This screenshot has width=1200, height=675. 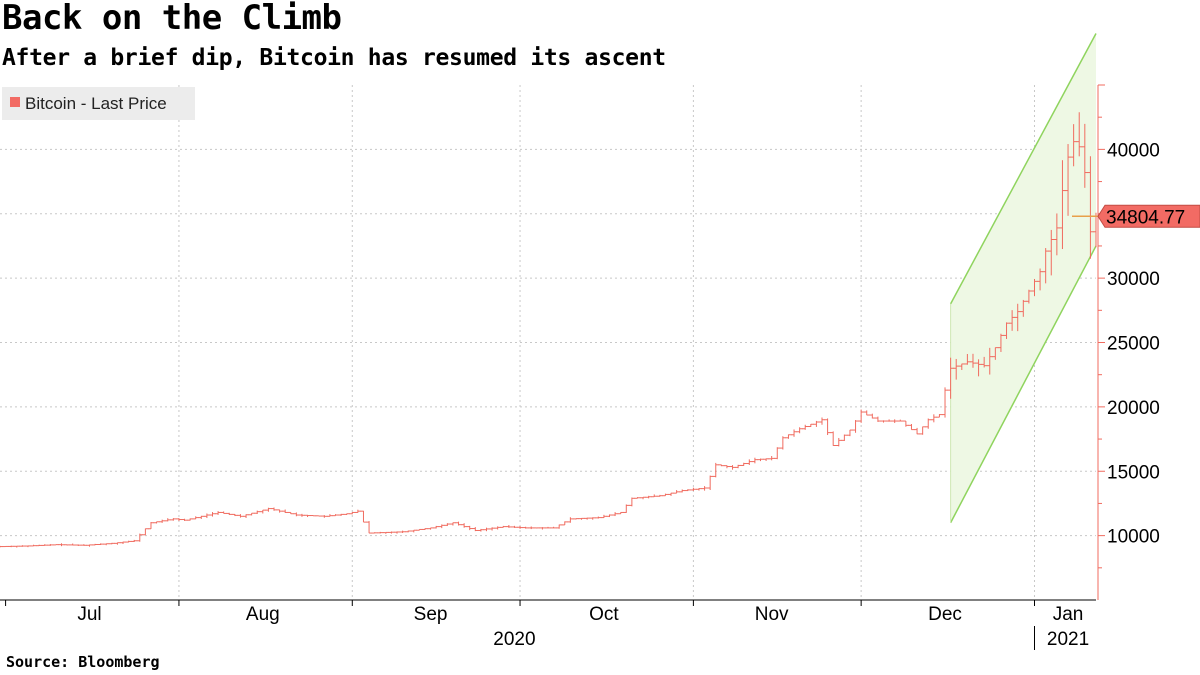 I want to click on last-price-badge, so click(x=1148, y=216).